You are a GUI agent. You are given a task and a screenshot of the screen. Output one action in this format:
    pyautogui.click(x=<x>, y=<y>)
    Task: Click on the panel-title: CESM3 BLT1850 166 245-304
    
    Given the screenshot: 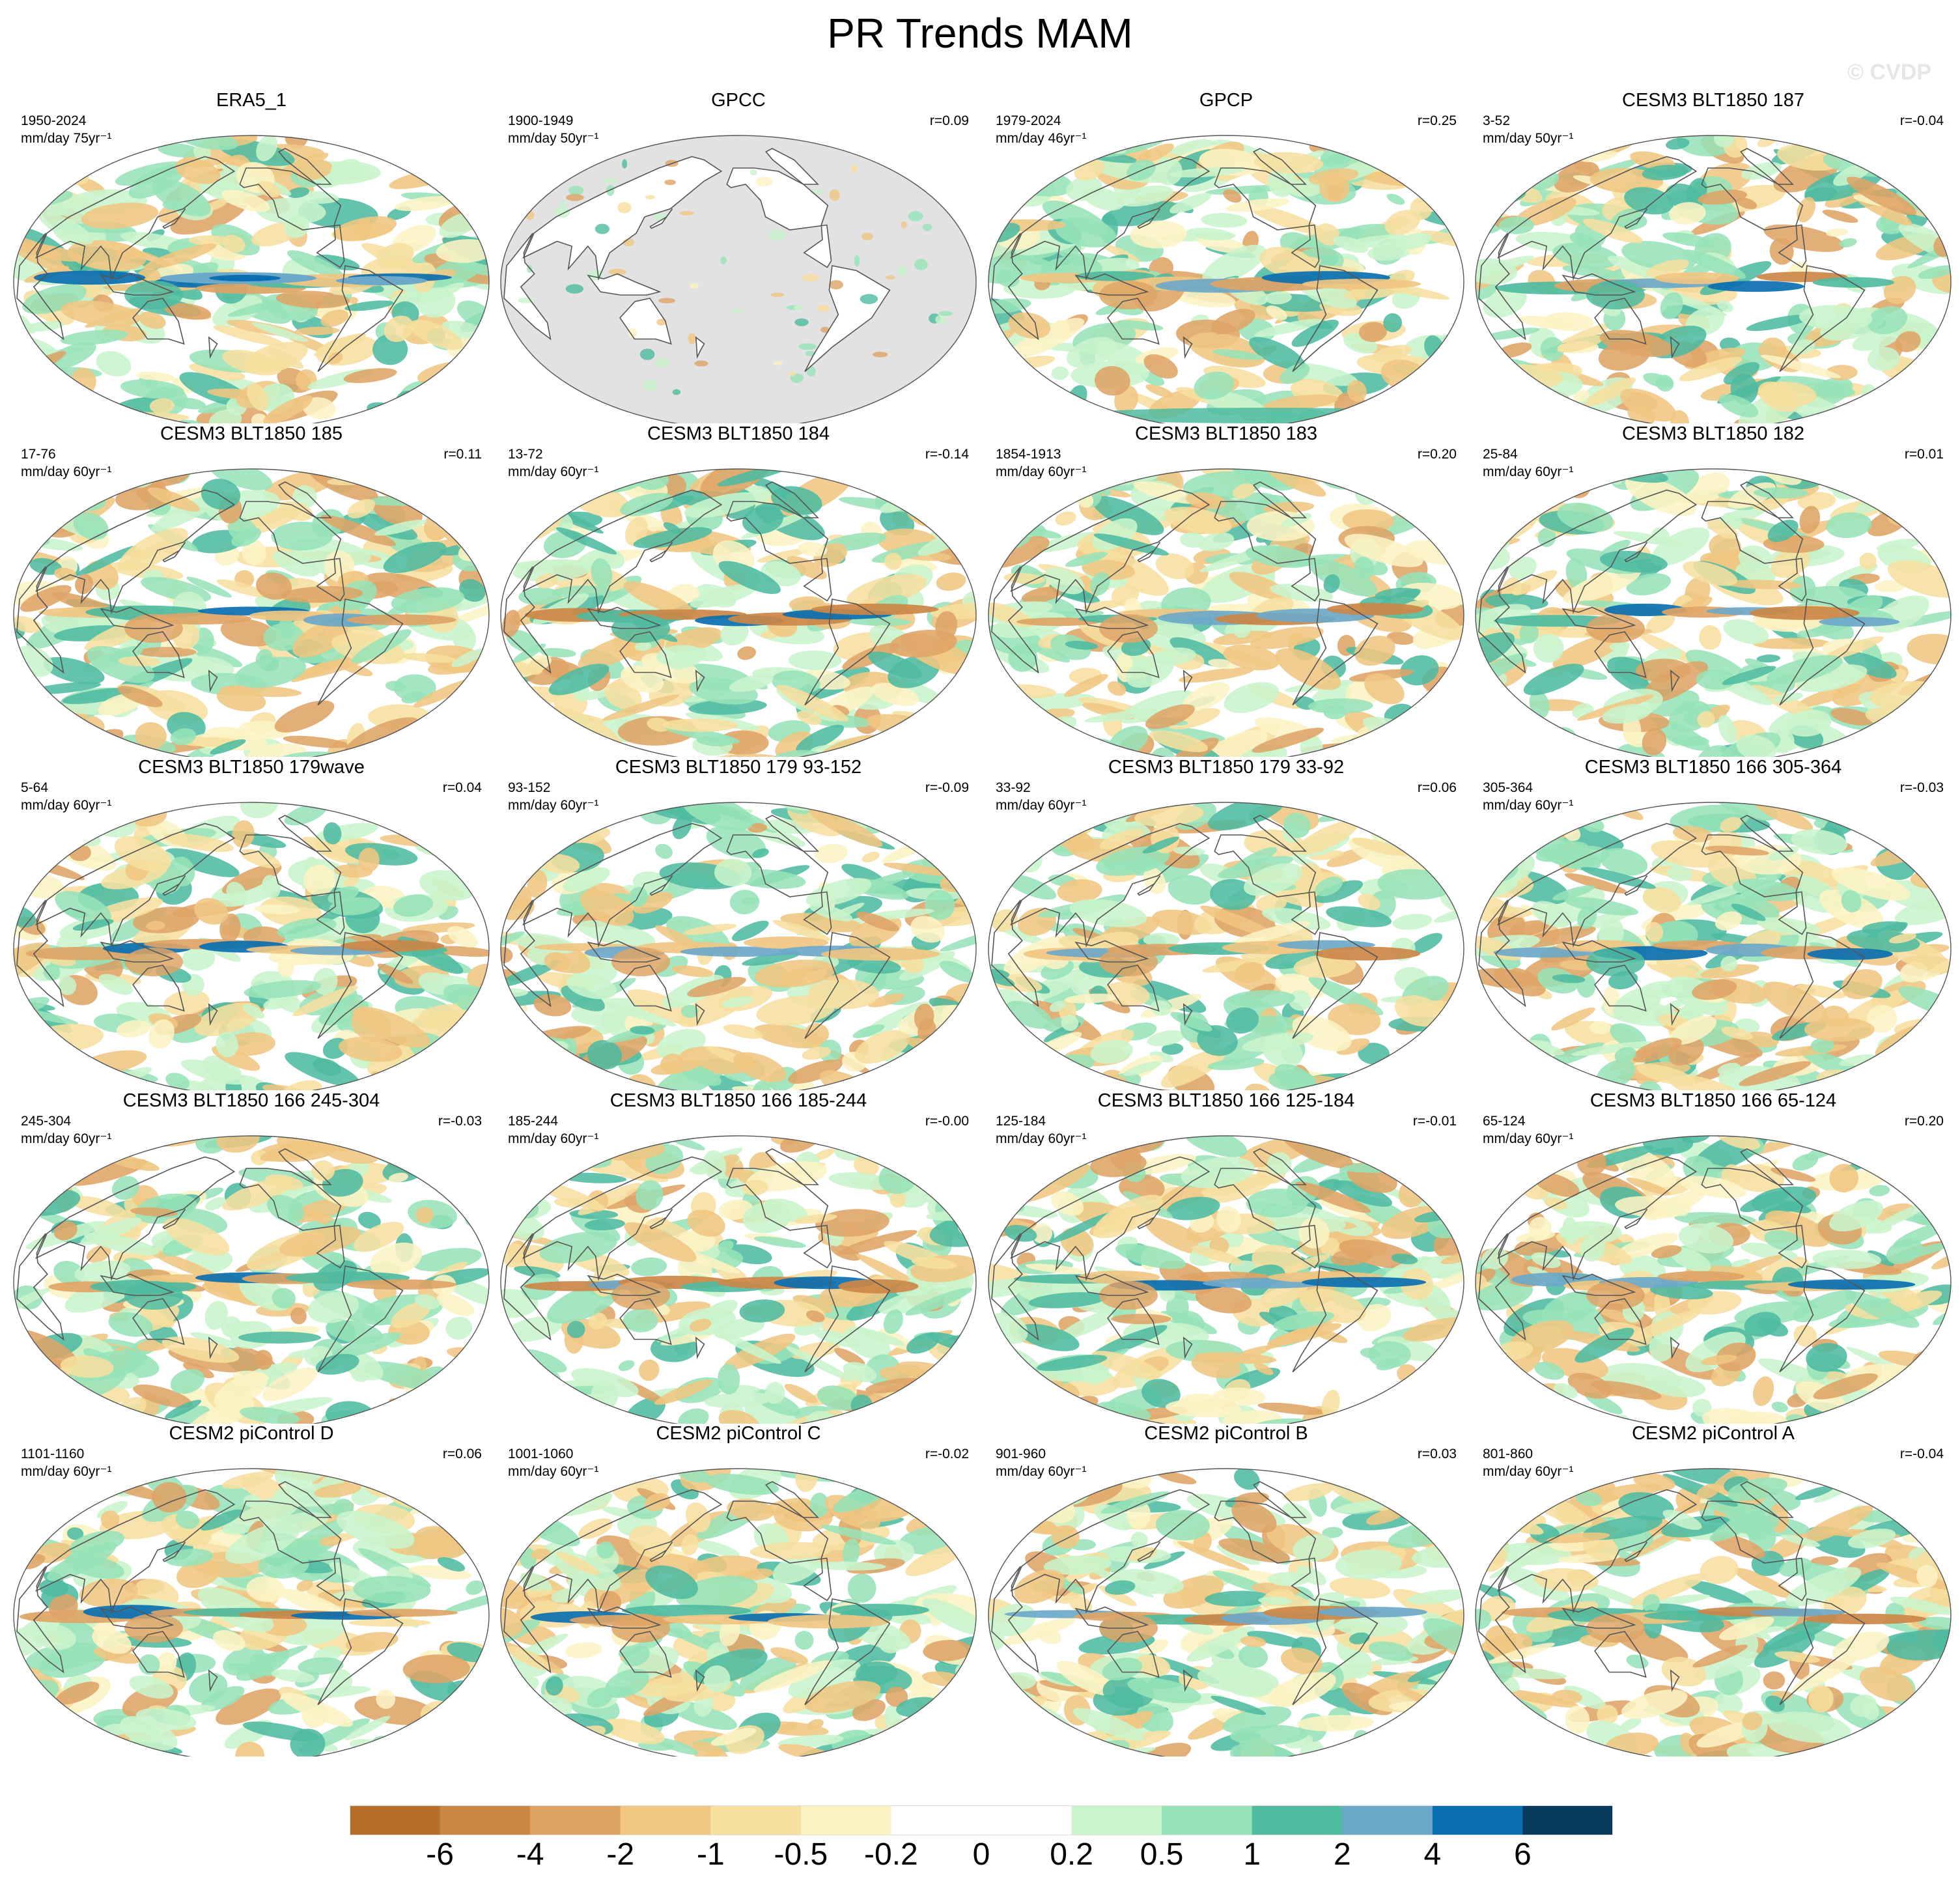 What is the action you would take?
    pyautogui.click(x=251, y=1100)
    